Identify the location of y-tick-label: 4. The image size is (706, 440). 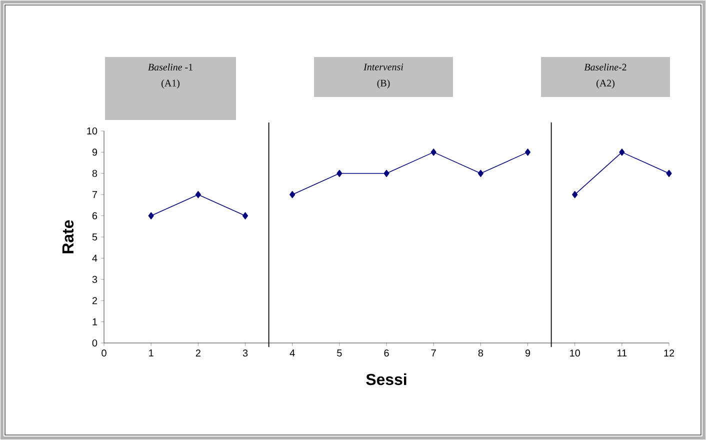
(95, 258).